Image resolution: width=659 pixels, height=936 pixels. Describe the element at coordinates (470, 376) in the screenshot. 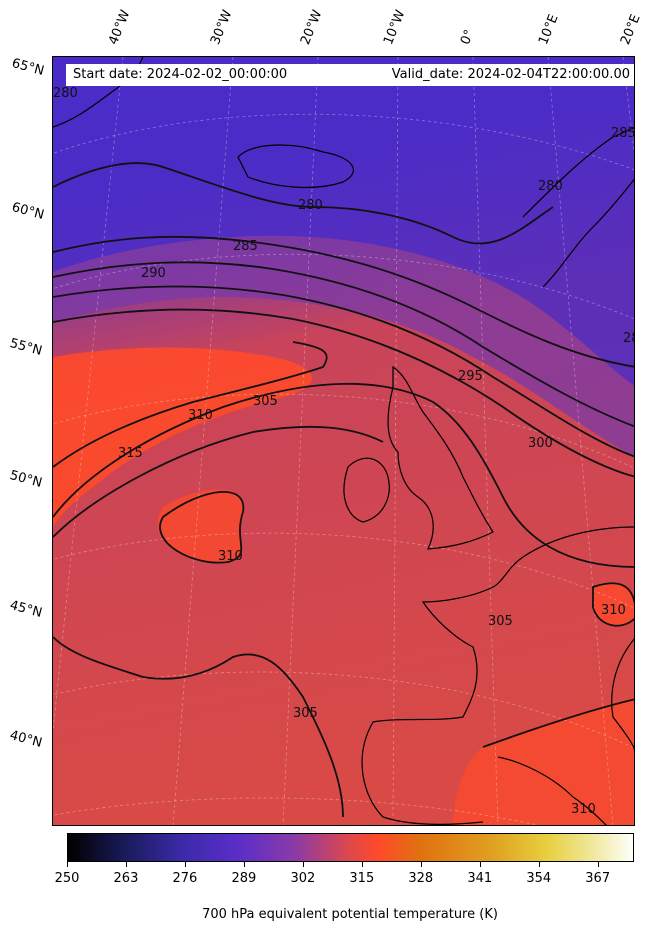

I see `contour-label: 295` at that location.